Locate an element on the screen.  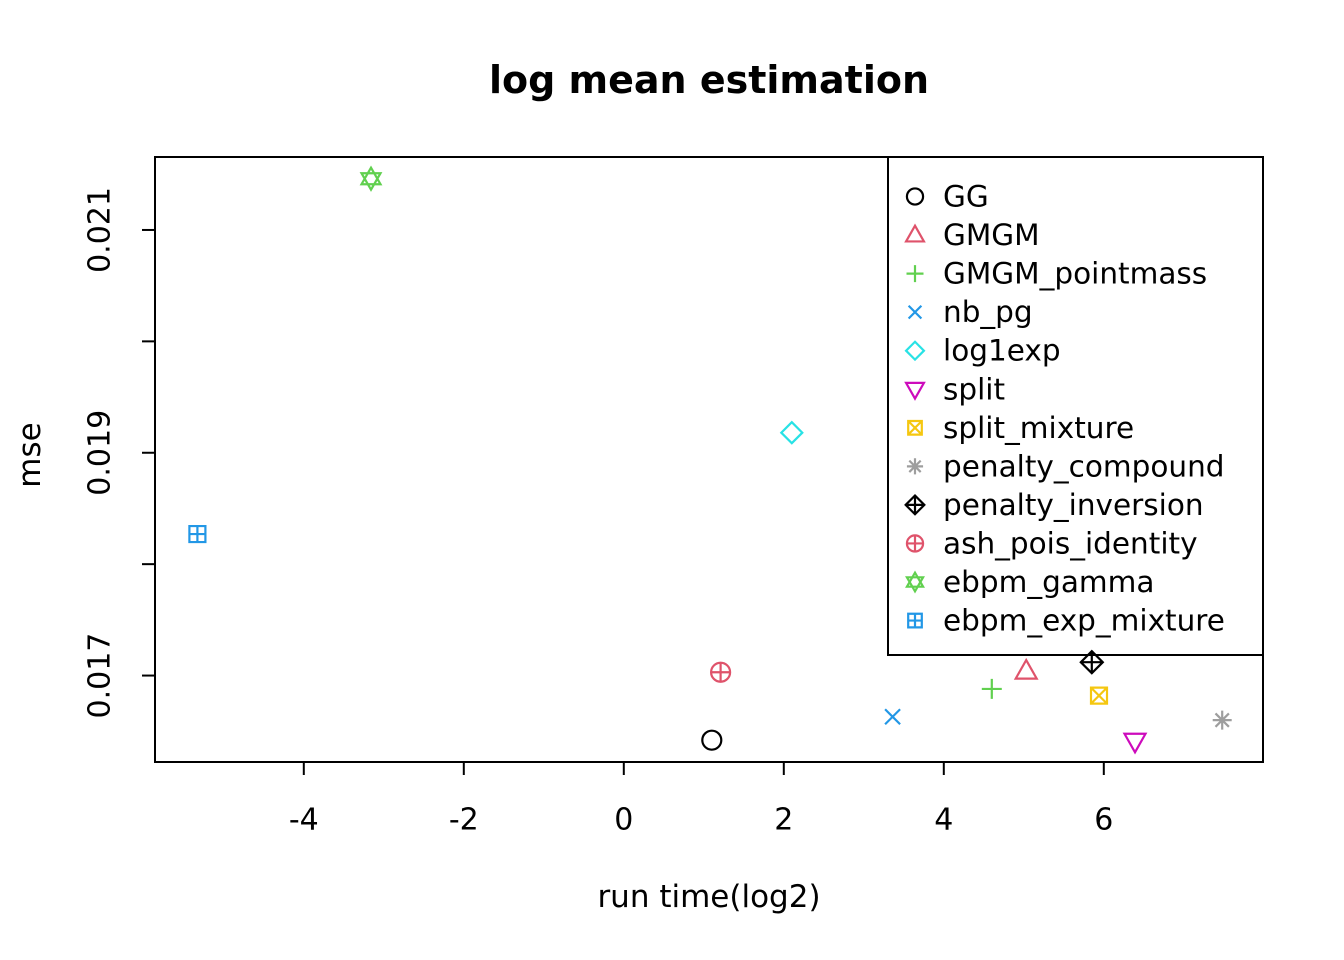
legend-label-GMGM_pointmass: GMGM_pointmass is located at coordinates (1075, 274).